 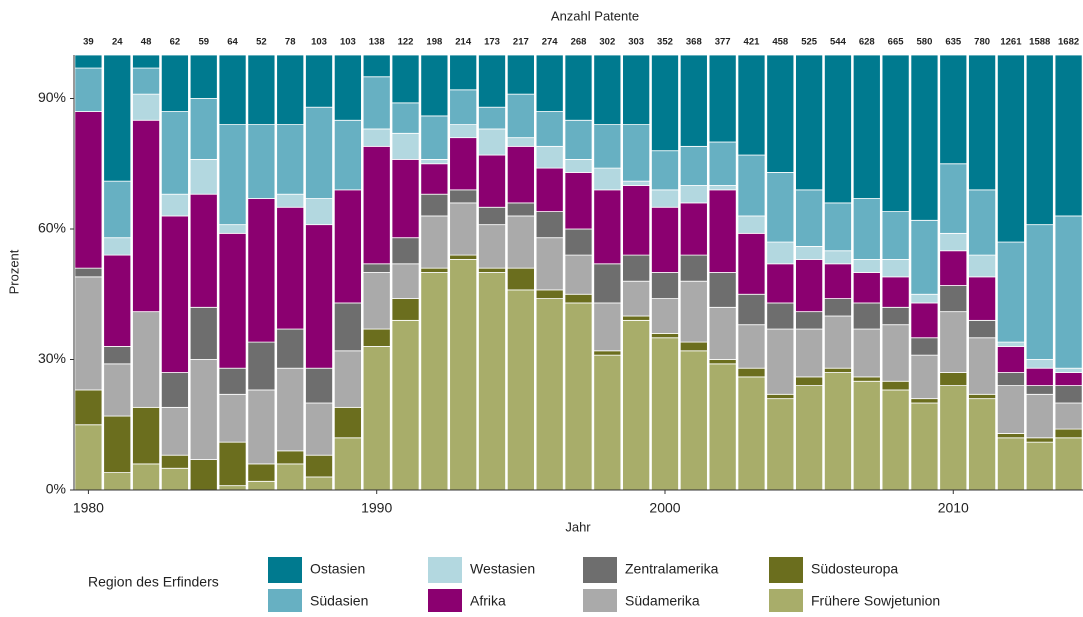 What do you see at coordinates (665, 42) in the screenshot?
I see `count-label: 352` at bounding box center [665, 42].